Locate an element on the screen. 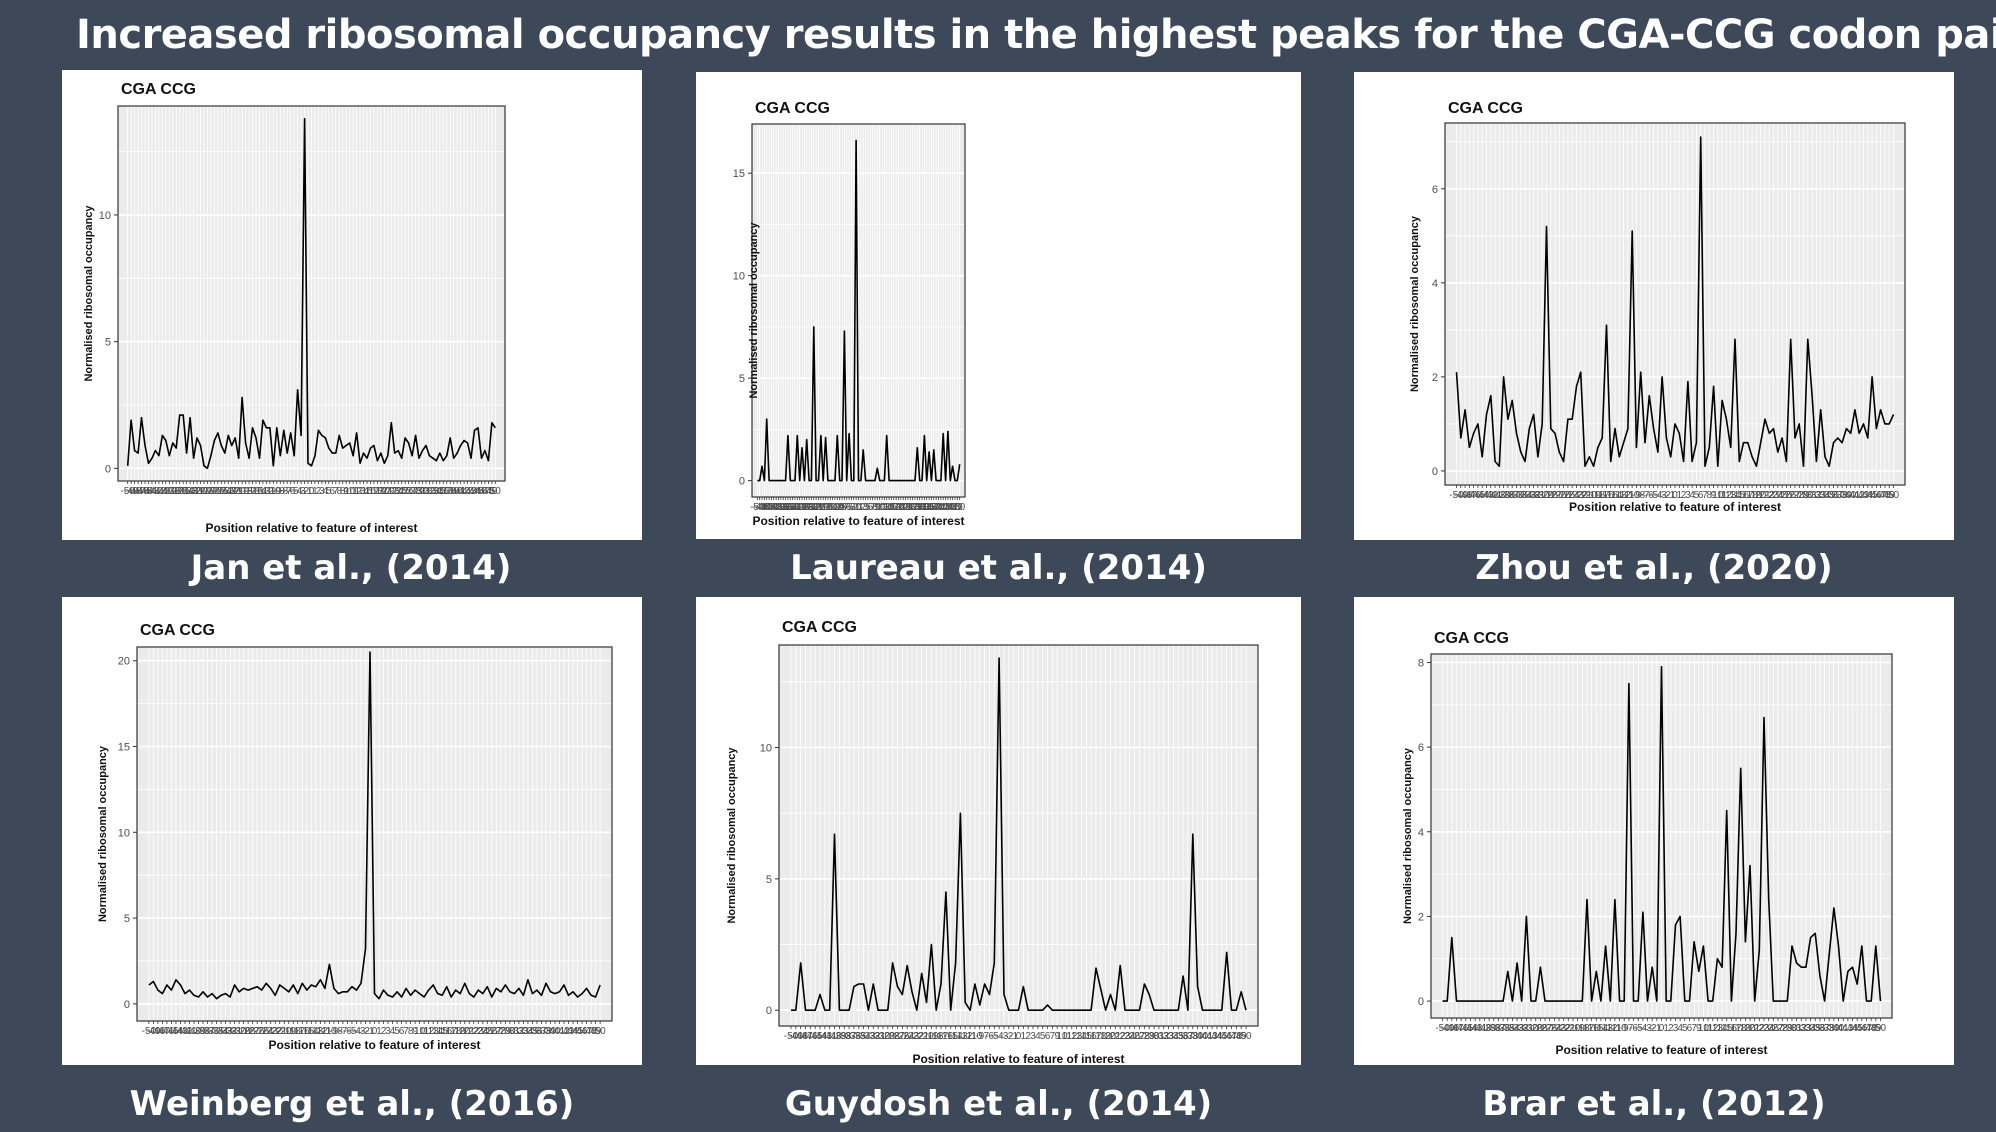 This screenshot has height=1132, width=1996. x-tick-label: 33 is located at coordinates (1806, 1028).